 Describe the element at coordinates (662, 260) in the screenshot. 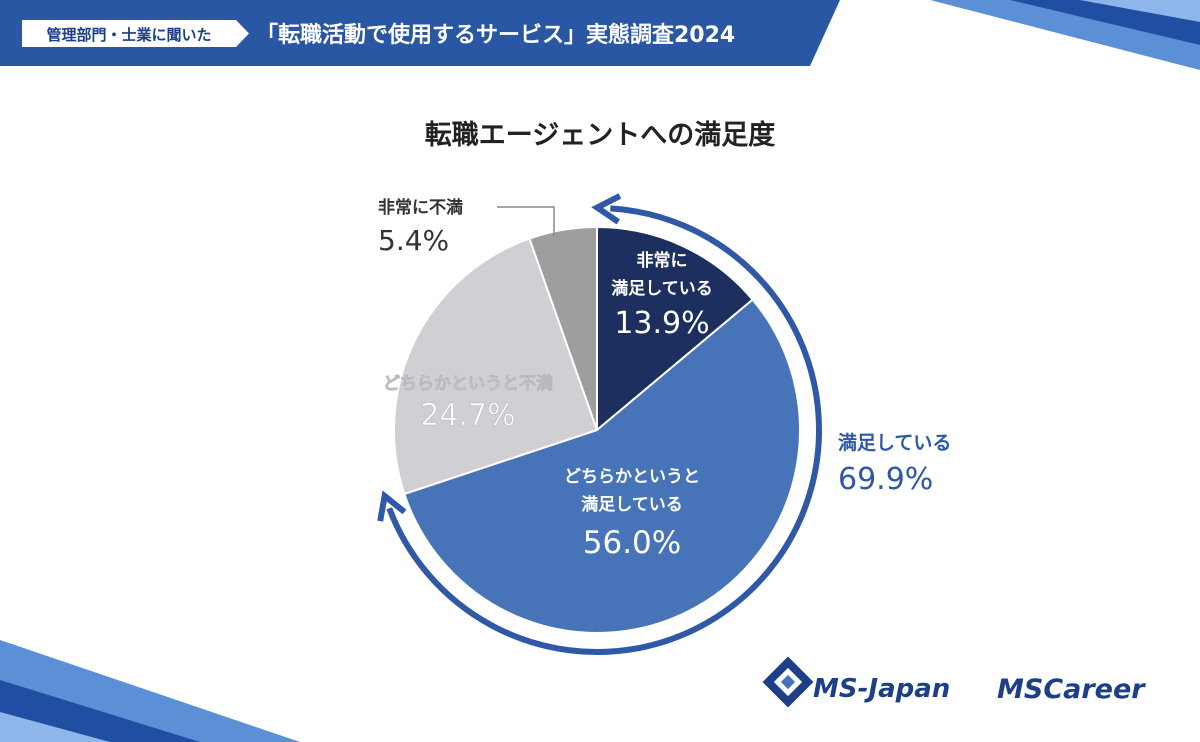

I see `slice-label-line: 非常に` at that location.